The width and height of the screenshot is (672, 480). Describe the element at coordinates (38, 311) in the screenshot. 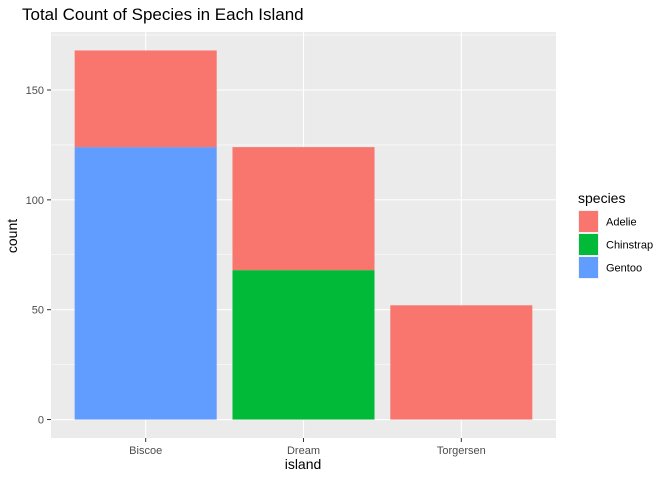

I see `y-tick-label: 50` at that location.